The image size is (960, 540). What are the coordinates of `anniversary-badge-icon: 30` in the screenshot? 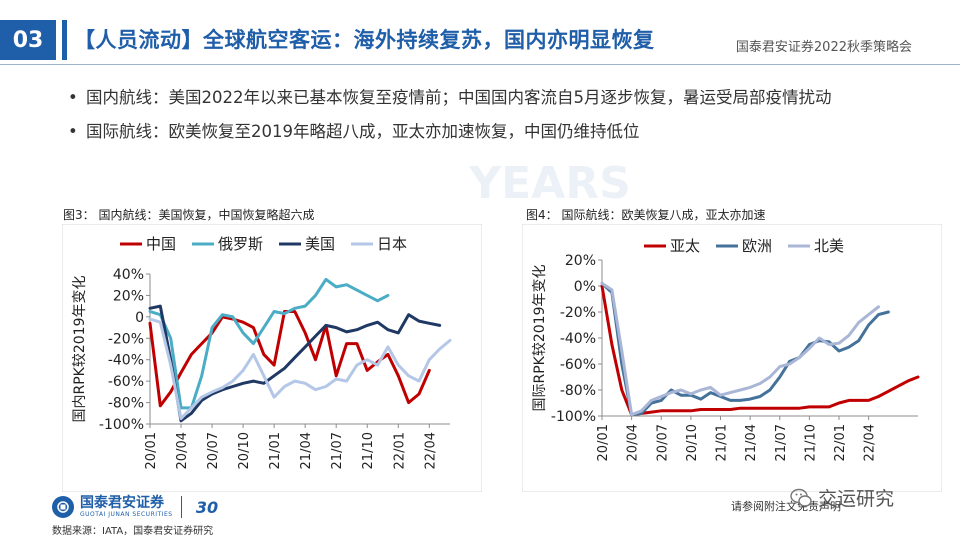 It's located at (206, 507).